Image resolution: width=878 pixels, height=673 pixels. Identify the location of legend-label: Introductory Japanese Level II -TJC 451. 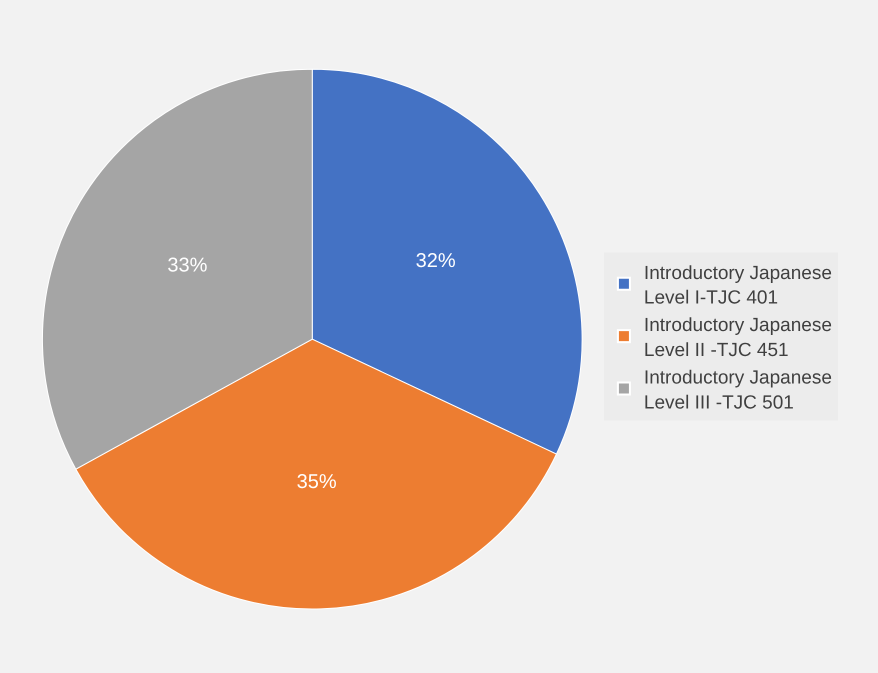
(738, 338).